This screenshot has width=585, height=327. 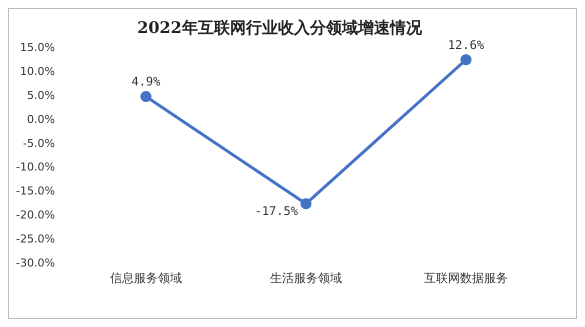 I want to click on y-tick-label: -15.0%, so click(x=35, y=191).